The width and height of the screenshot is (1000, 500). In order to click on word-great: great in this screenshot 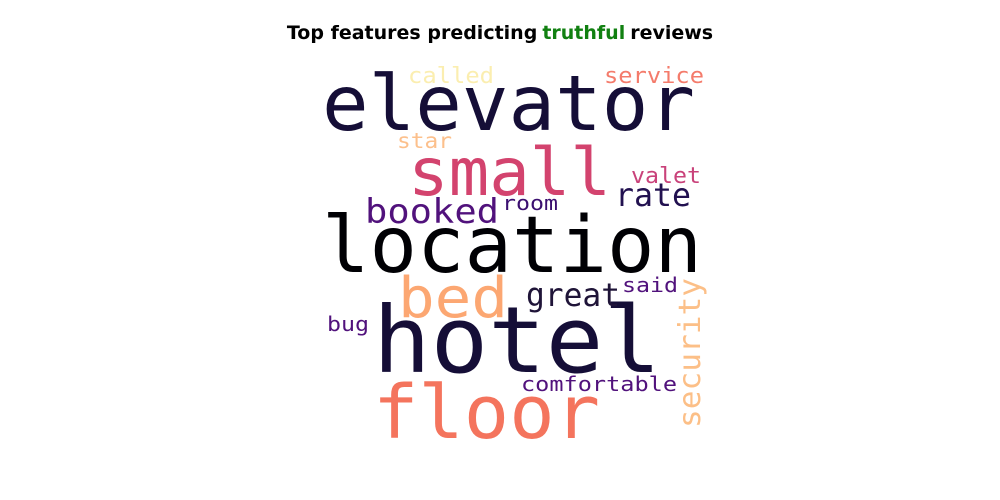, I will do `click(573, 295)`.